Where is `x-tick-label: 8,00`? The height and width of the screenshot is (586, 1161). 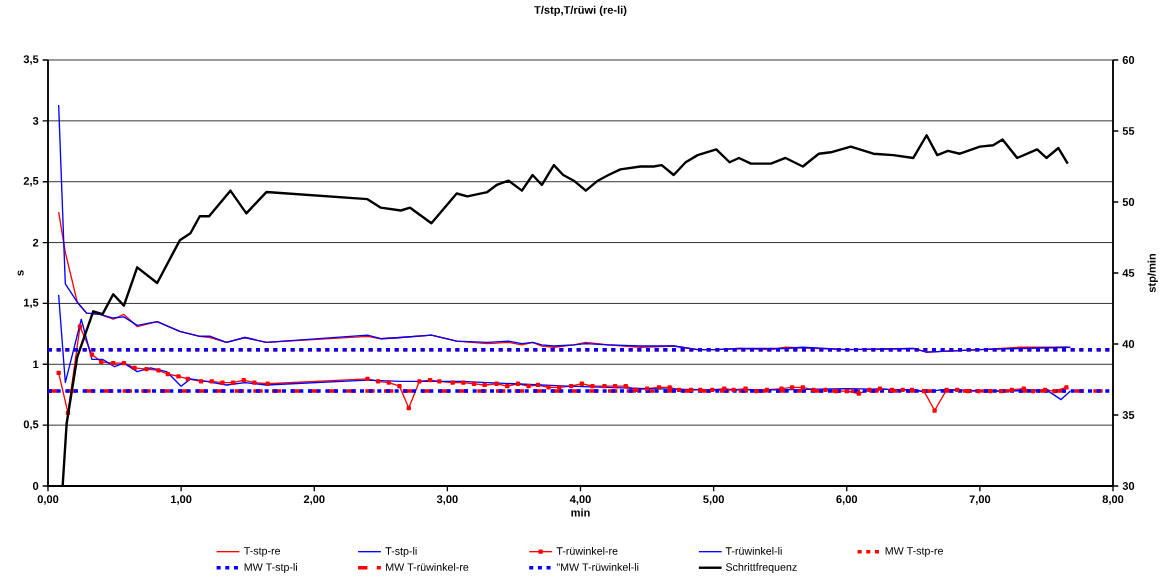 x-tick-label: 8,00 is located at coordinates (1113, 500).